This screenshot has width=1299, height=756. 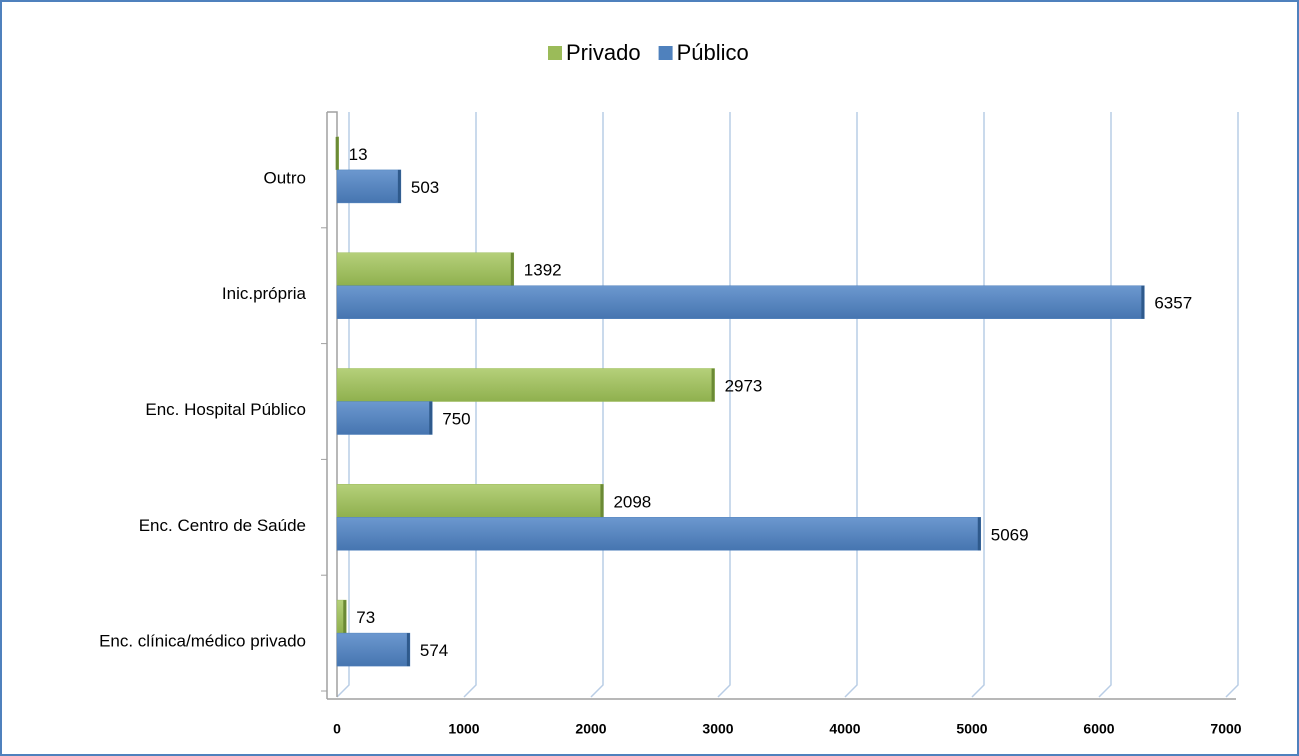 What do you see at coordinates (358, 154) in the screenshot?
I see `value-label: 13` at bounding box center [358, 154].